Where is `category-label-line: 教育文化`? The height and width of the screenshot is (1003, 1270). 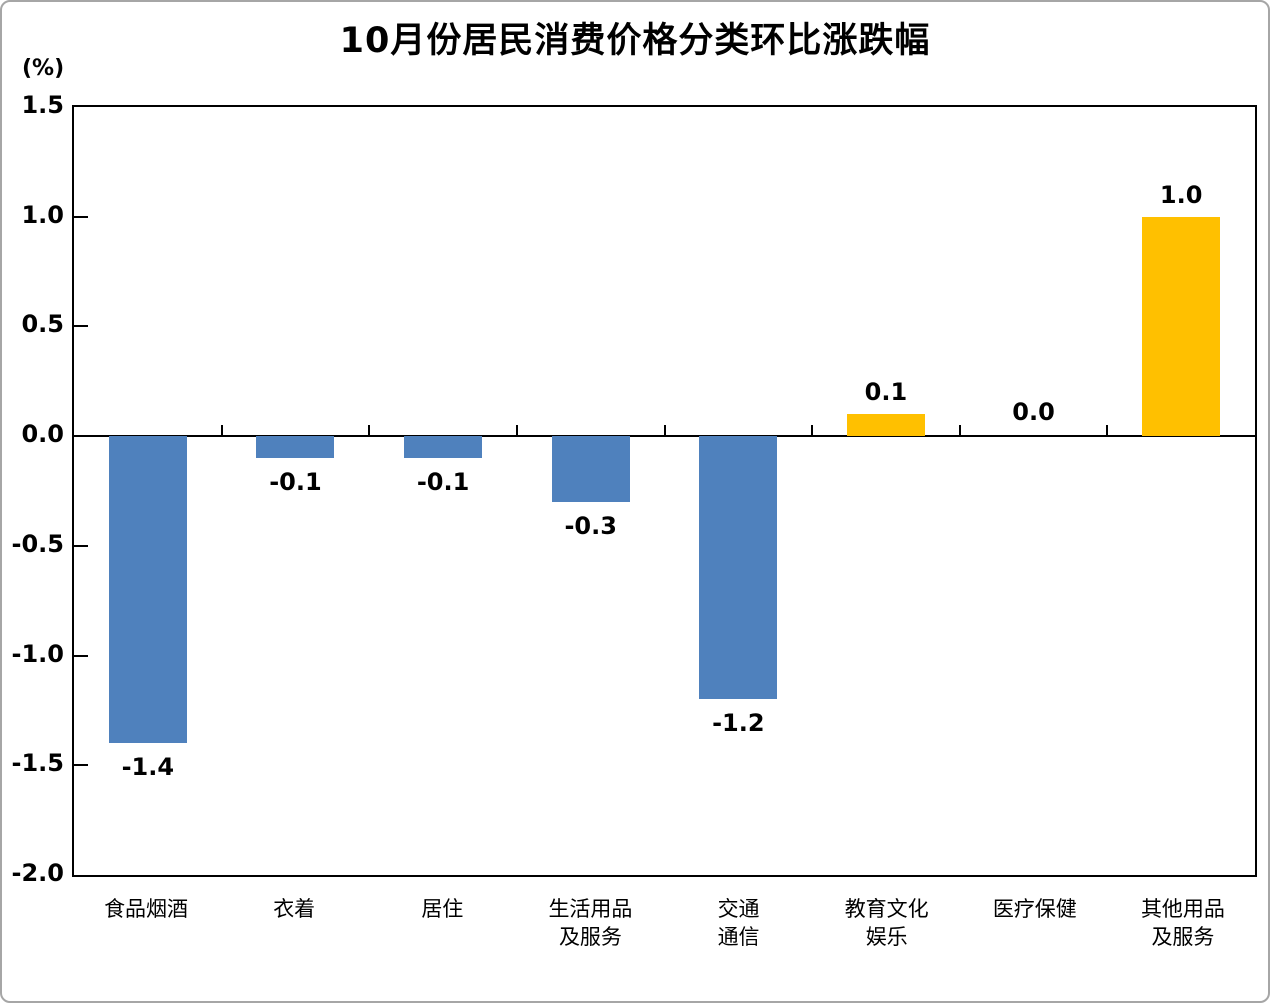
category-label-line: 教育文化 is located at coordinates (886, 909).